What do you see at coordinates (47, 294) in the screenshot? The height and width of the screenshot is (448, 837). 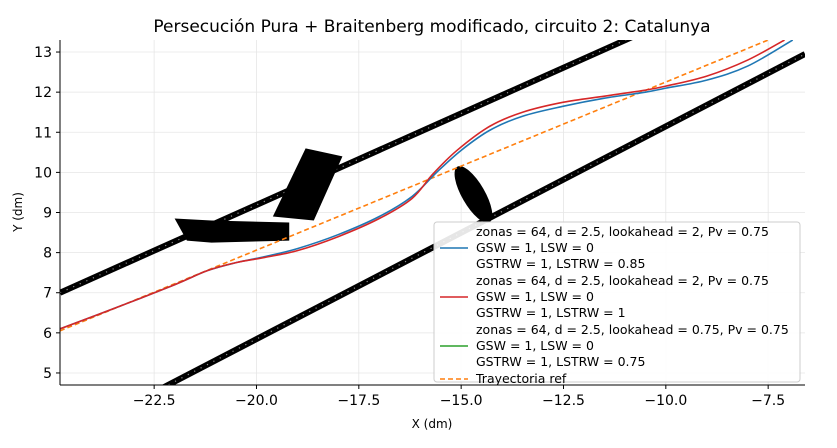 I see `y-tick-label: 7` at bounding box center [47, 294].